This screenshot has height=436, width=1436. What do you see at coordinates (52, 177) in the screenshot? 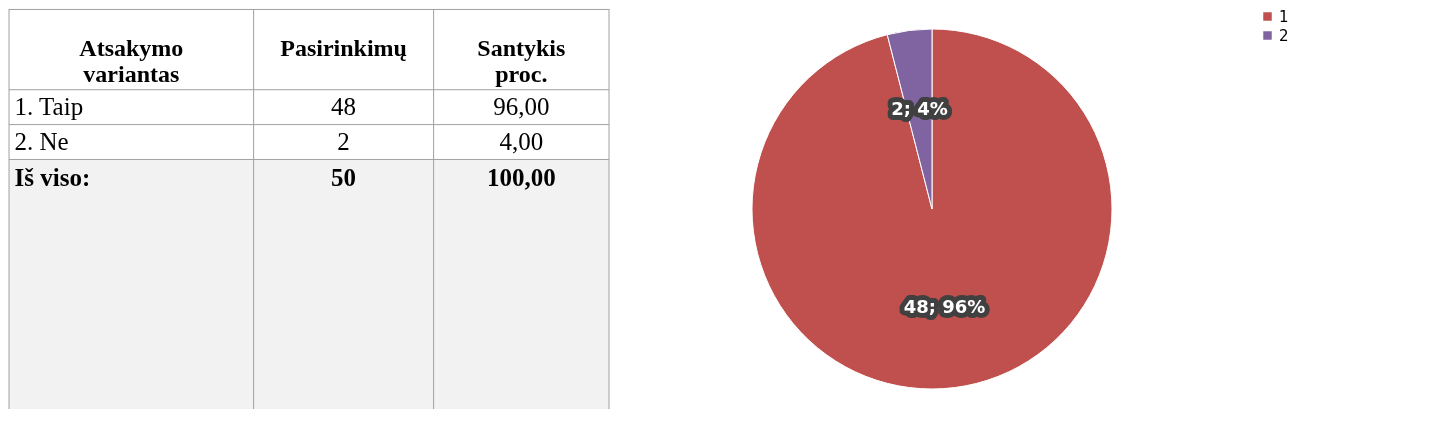
I see `text: Iš viso:` at bounding box center [52, 177].